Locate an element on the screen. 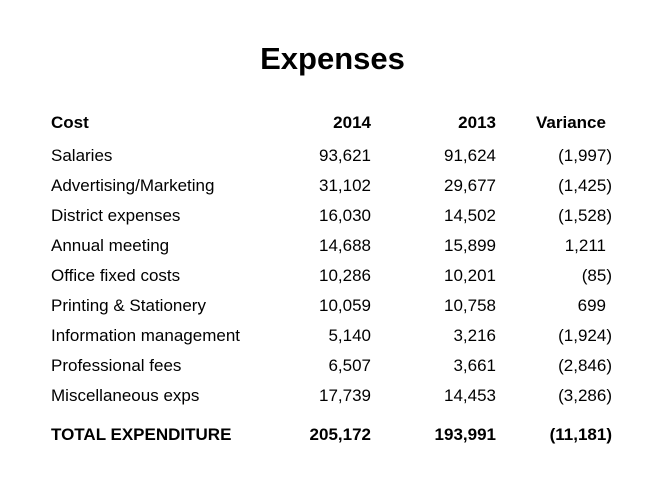 Image resolution: width=665 pixels, height=499 pixels. total-label: TOTAL EXPENDITURE is located at coordinates (141, 434).